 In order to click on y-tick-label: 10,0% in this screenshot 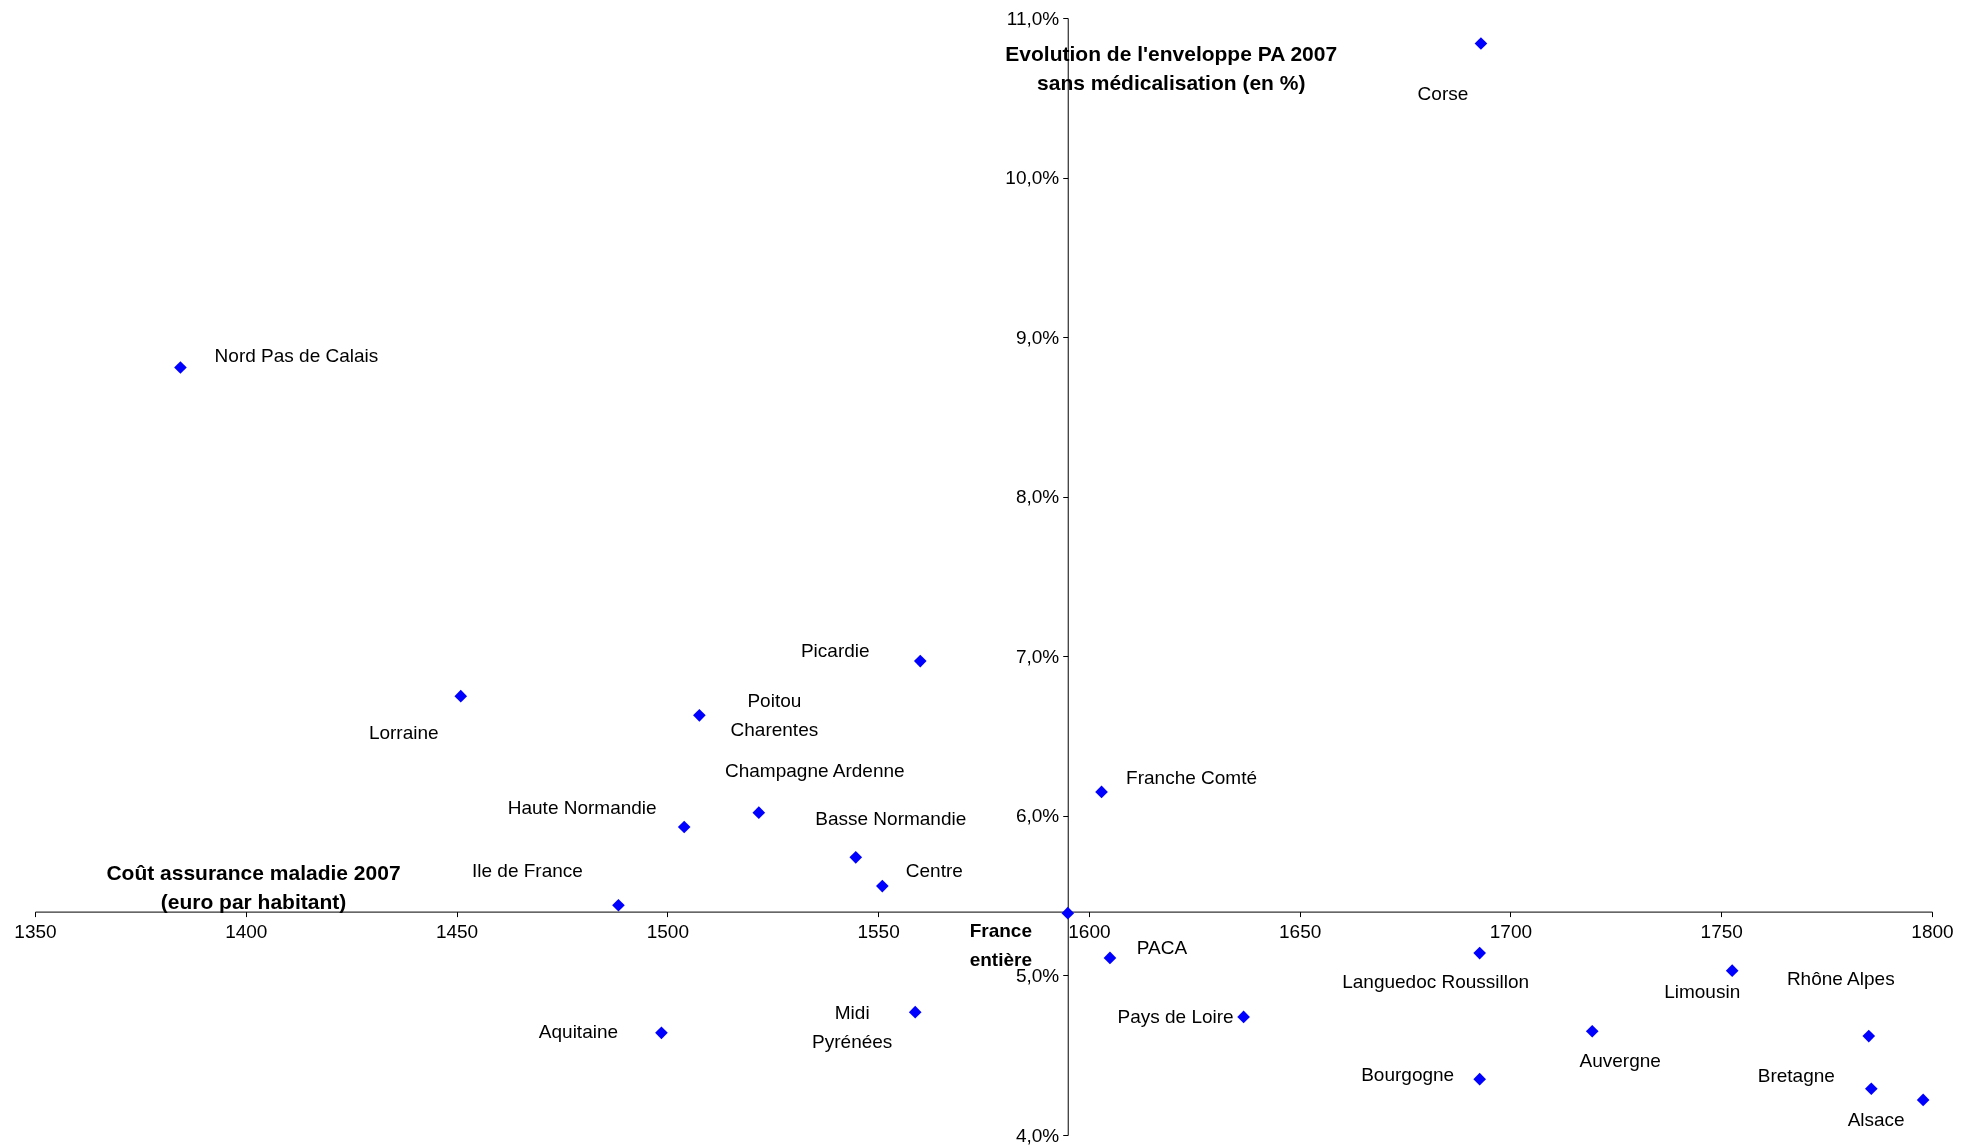, I will do `click(1032, 178)`.